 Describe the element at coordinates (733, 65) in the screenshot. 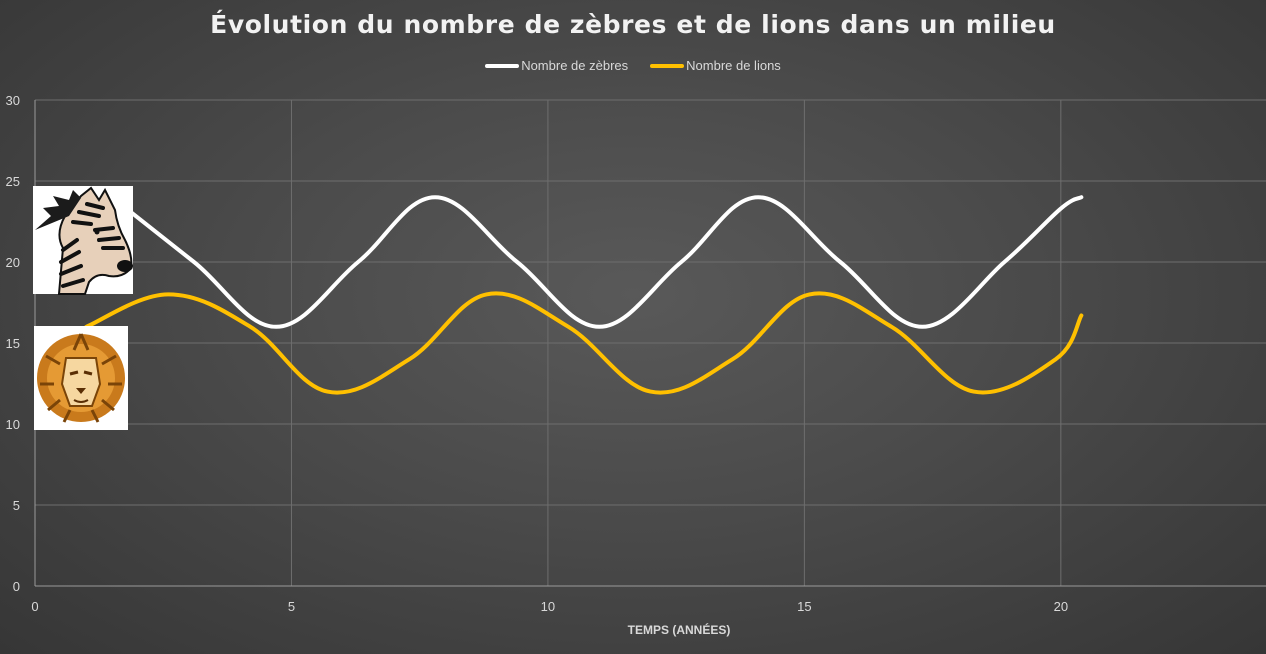

I see `legend-label-lions: Nombre de lions` at that location.